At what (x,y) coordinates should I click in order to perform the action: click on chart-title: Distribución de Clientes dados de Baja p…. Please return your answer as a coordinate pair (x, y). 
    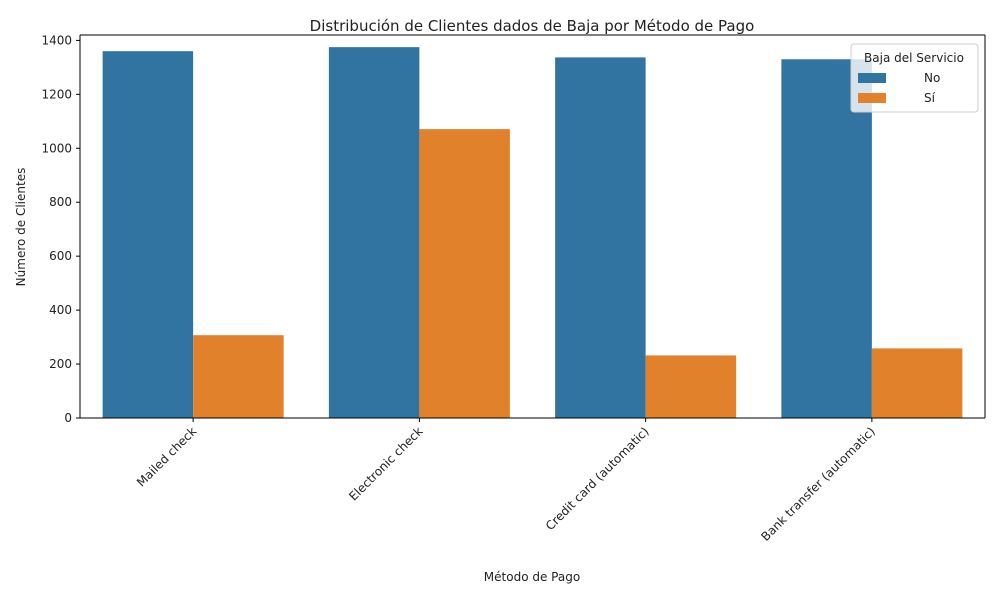
    Looking at the image, I should click on (532, 26).